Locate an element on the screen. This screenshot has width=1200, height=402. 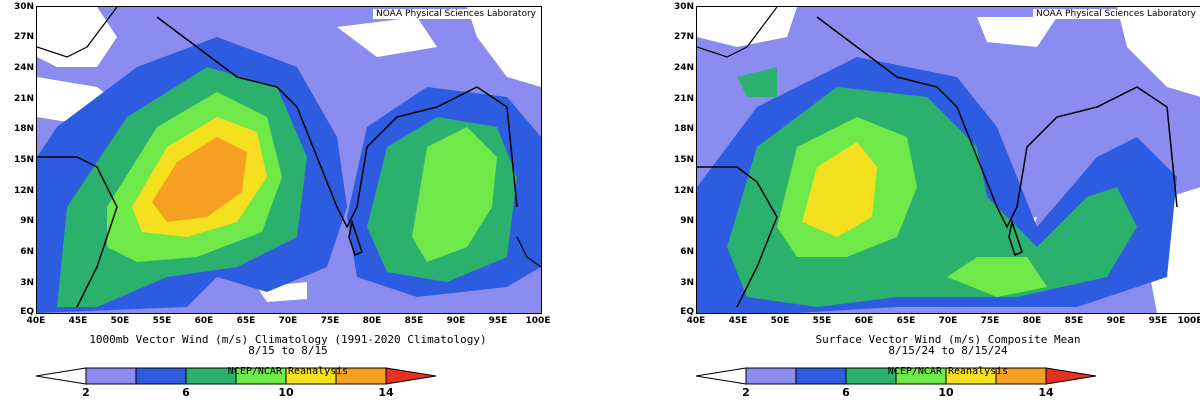
map-date-range: 8/15 to 8/15 is located at coordinates (288, 350).